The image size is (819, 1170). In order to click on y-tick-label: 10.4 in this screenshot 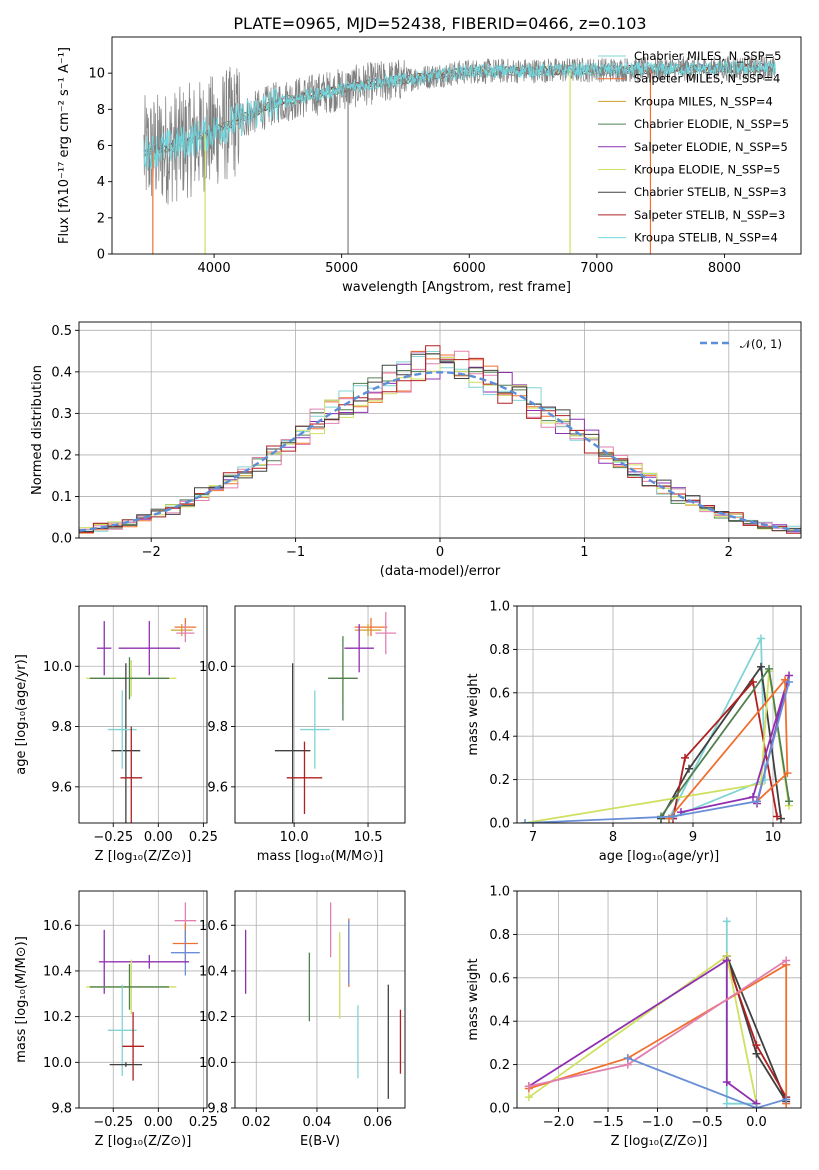, I will do `click(57, 971)`.